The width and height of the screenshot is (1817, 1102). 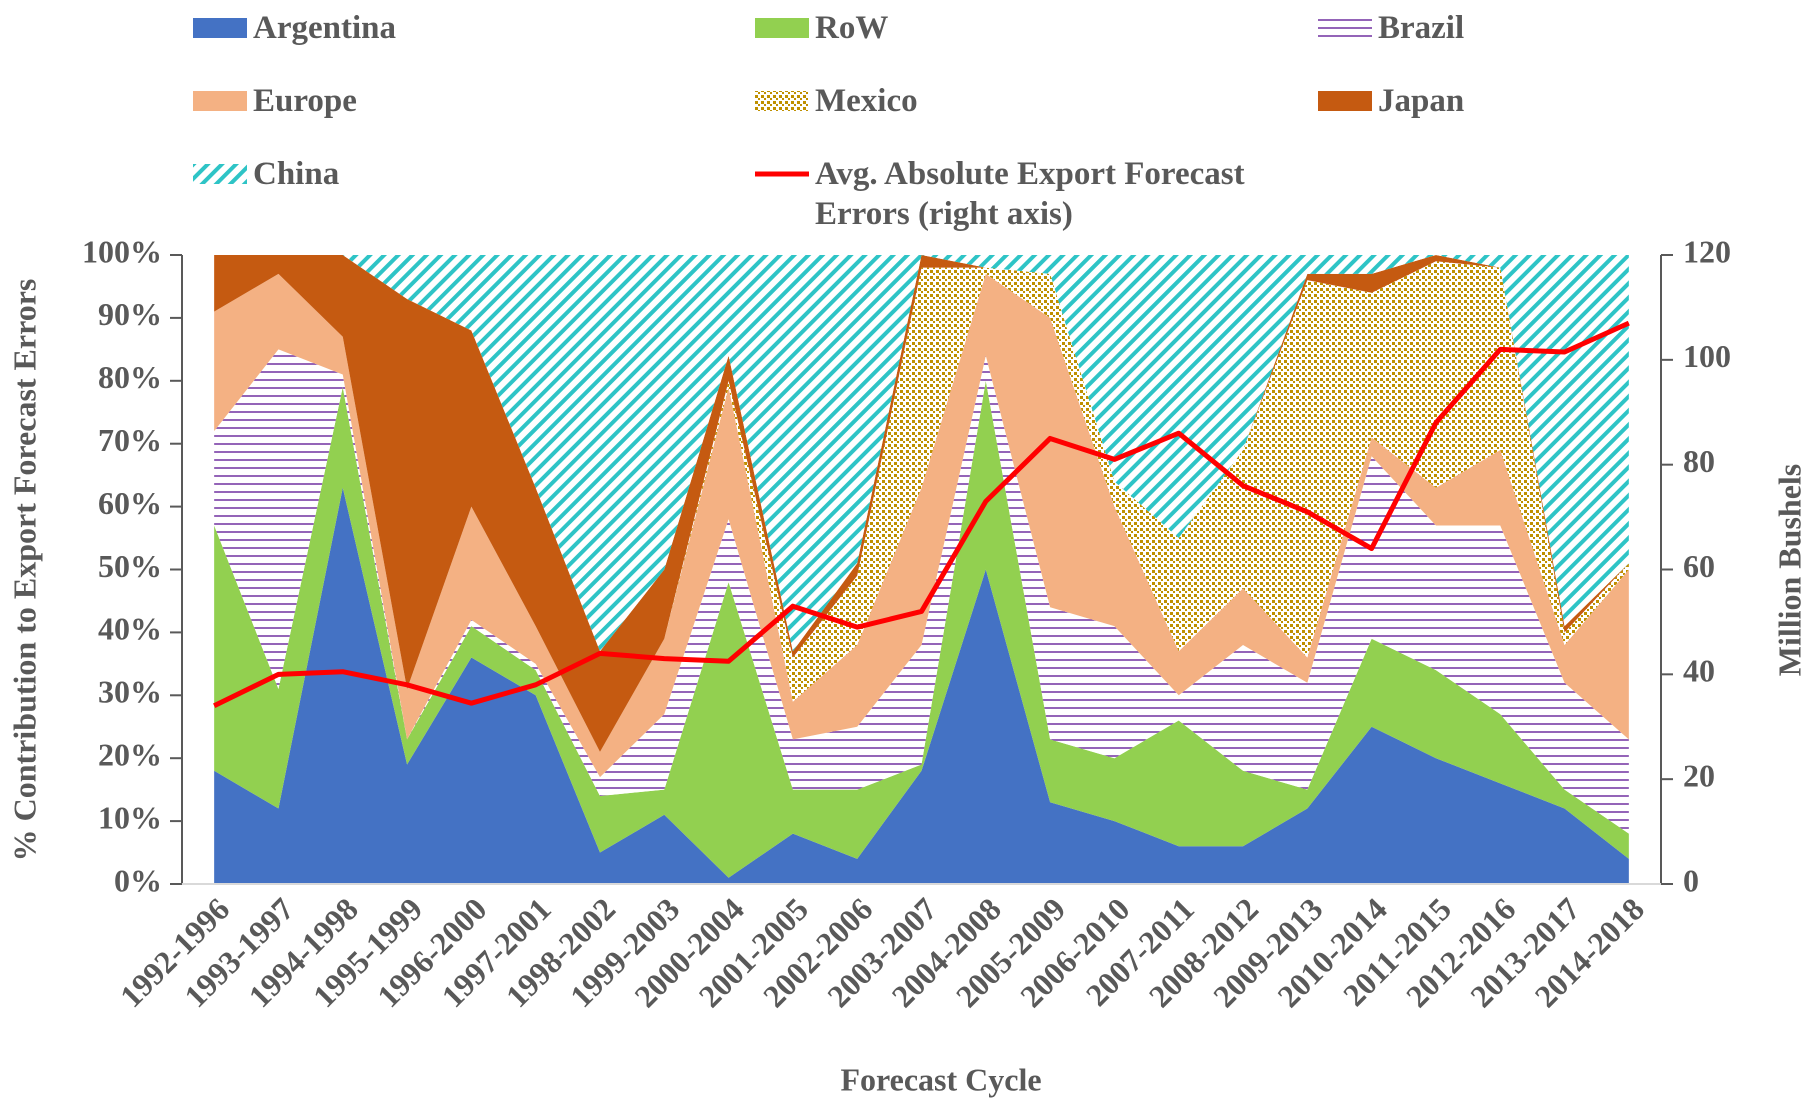 I want to click on y2-tick-label: 60, so click(x=1699, y=566).